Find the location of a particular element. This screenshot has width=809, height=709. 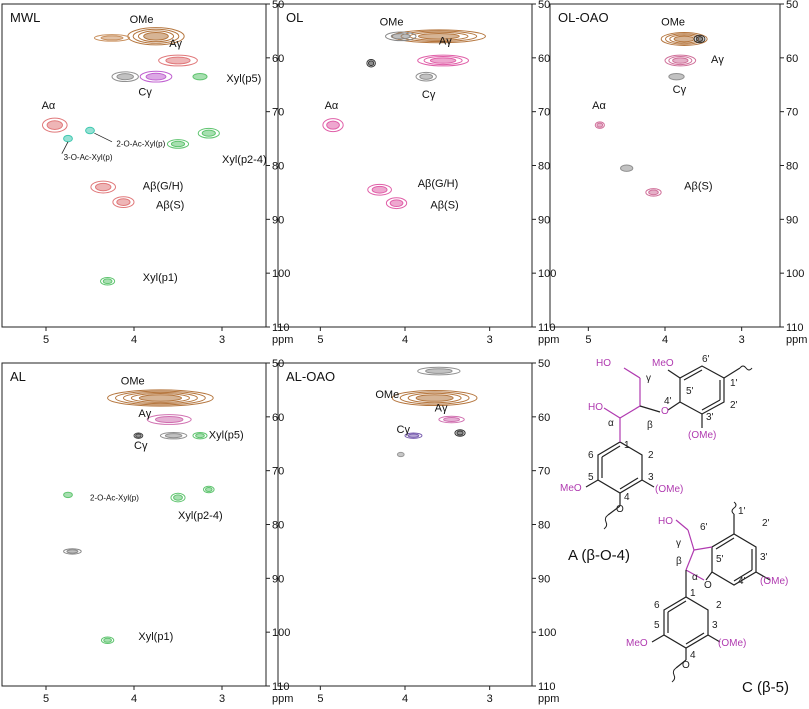

peak-OMe: OMe is located at coordinates (426, 398).